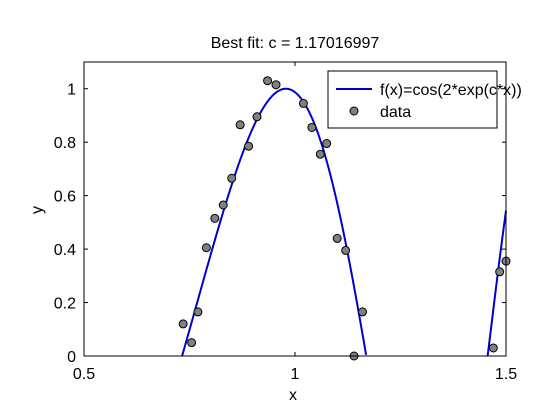 This screenshot has width=560, height=420. Describe the element at coordinates (293, 395) in the screenshot. I see `x-axis-label: x` at that location.